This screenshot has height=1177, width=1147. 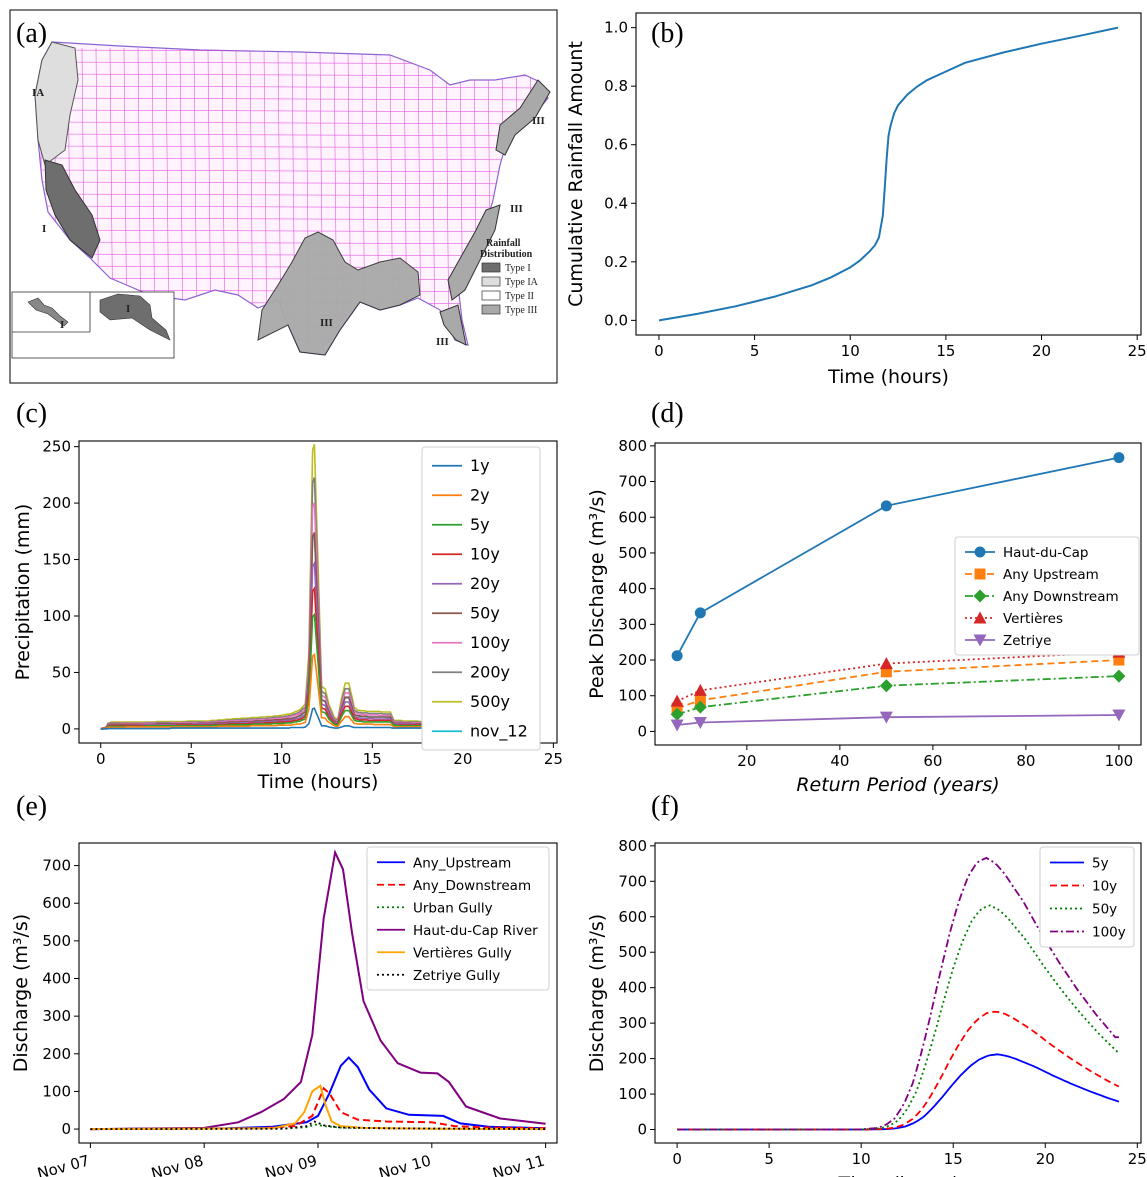 I want to click on map-legend-title-2: Distribution, so click(x=506, y=254).